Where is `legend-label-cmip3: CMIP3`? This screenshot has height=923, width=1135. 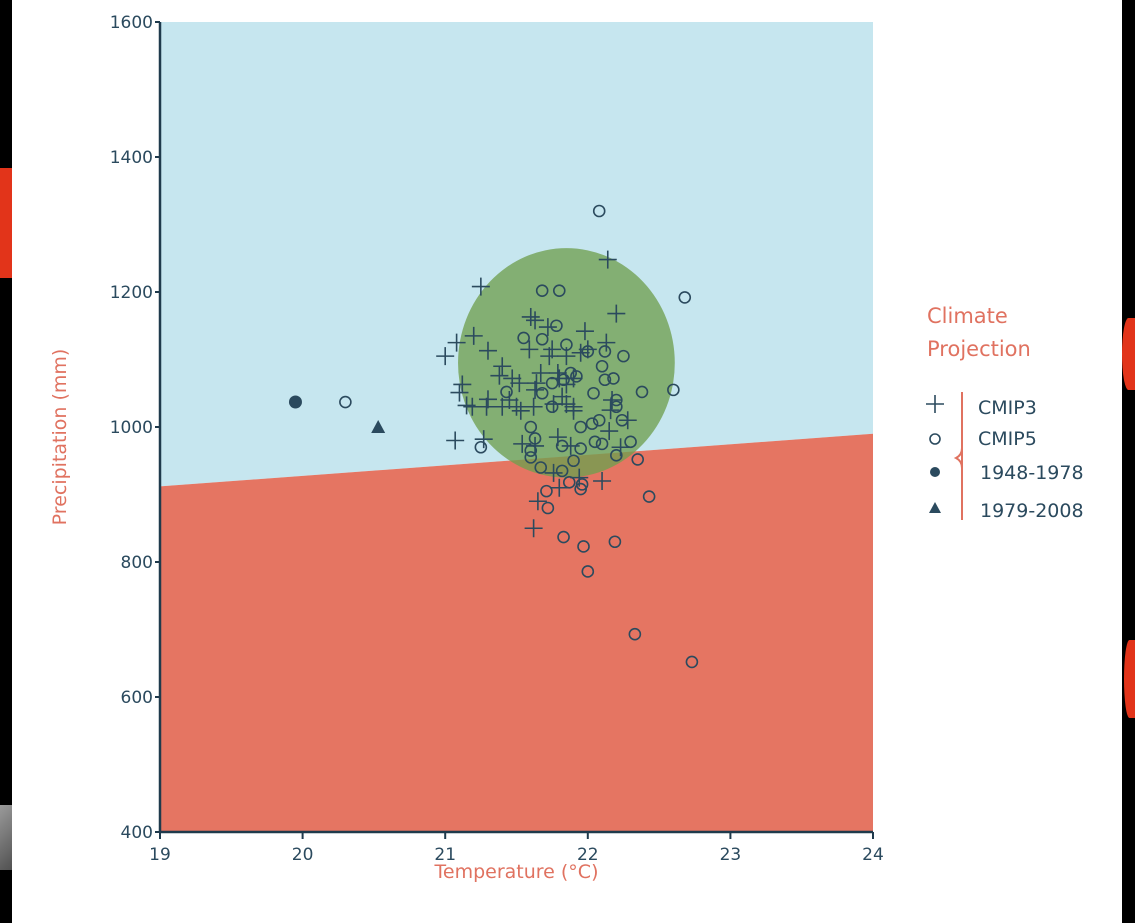
legend-label-cmip3: CMIP3 is located at coordinates (1007, 408).